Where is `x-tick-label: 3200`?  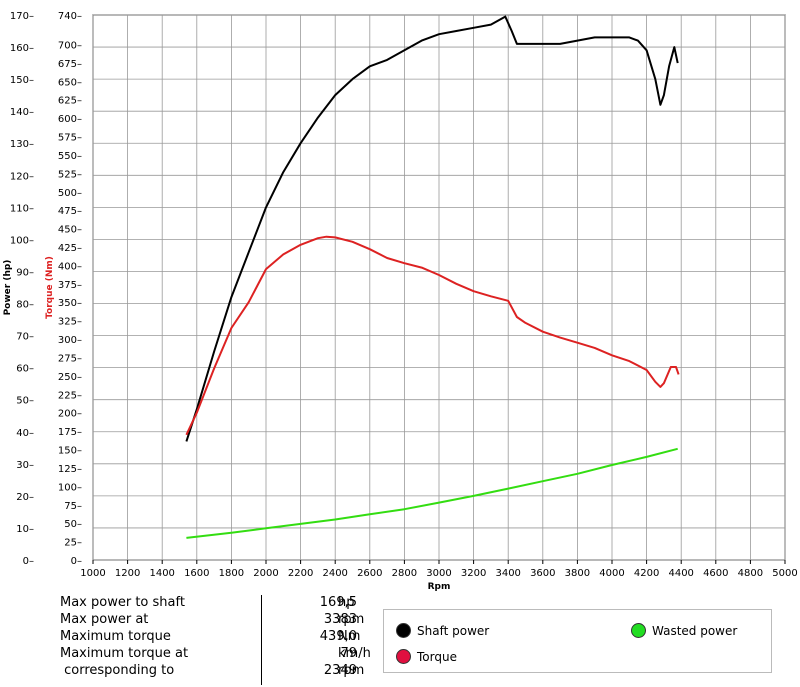
x-tick-label: 3200 is located at coordinates (473, 573).